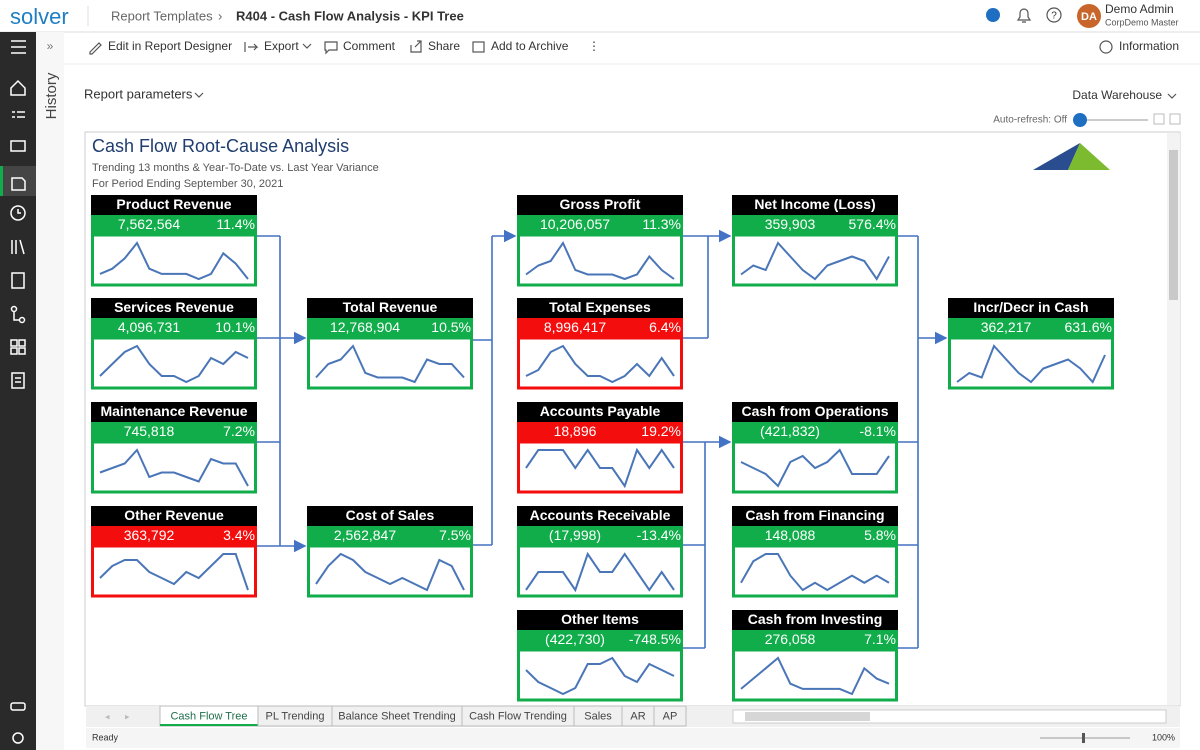 The height and width of the screenshot is (750, 1200). I want to click on more: ⋮, so click(594, 46).